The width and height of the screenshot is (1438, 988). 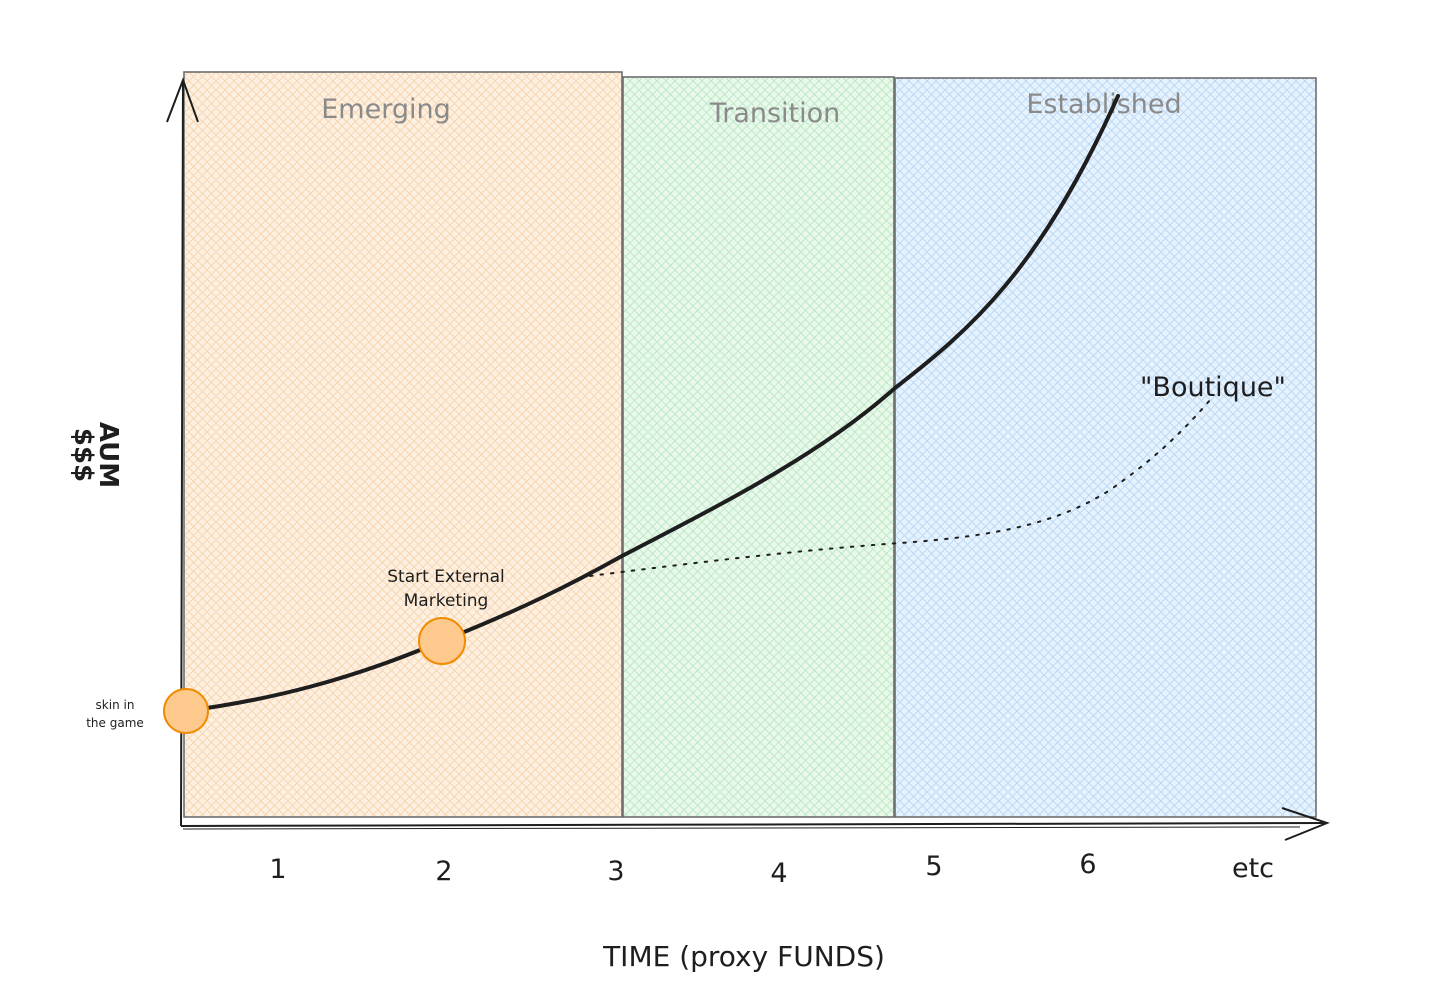 What do you see at coordinates (1213, 387) in the screenshot?
I see `boutique-label: "Boutique"` at bounding box center [1213, 387].